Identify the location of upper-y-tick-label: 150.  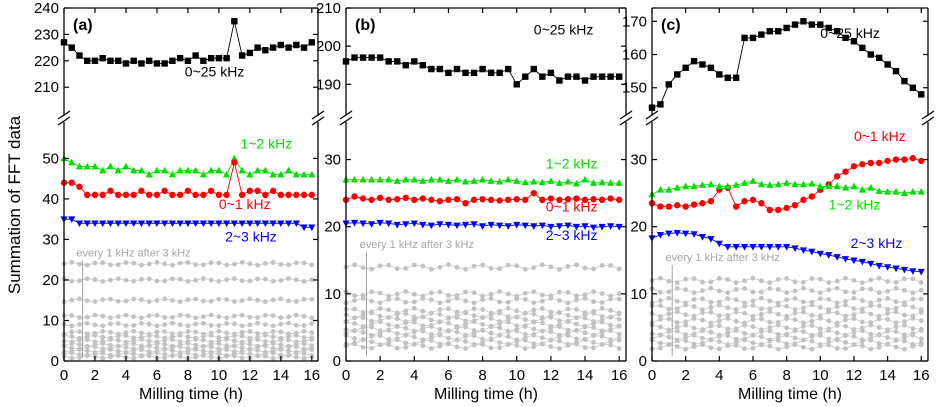
(634, 88).